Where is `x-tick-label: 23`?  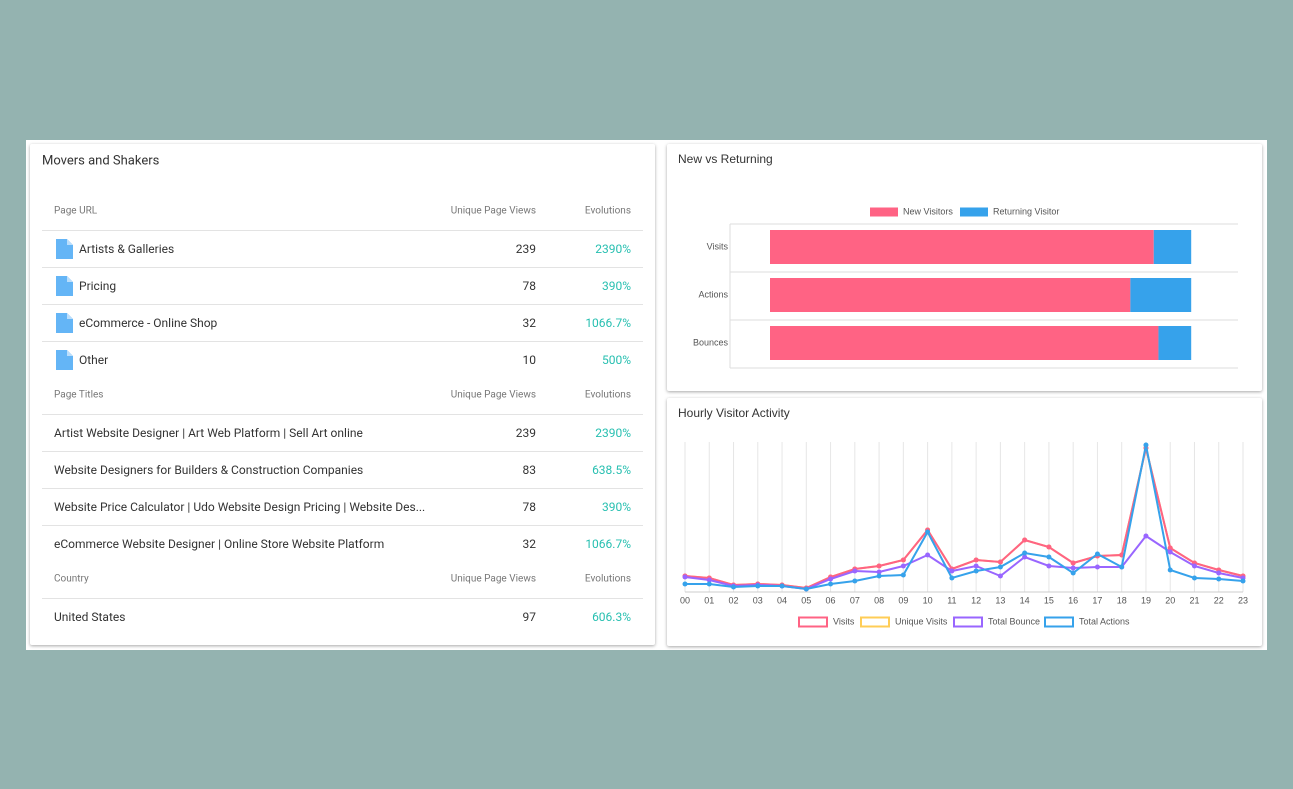 x-tick-label: 23 is located at coordinates (1243, 600).